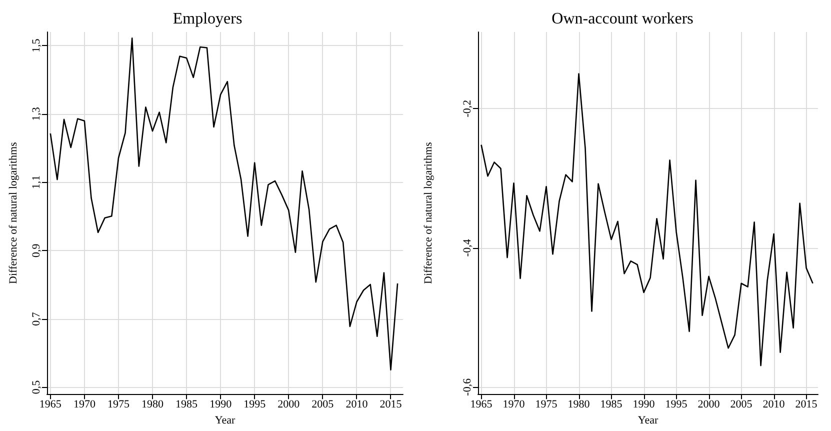 This screenshot has height=431, width=831. What do you see at coordinates (36, 113) in the screenshot?
I see `y-tick-label: 1,3` at bounding box center [36, 113].